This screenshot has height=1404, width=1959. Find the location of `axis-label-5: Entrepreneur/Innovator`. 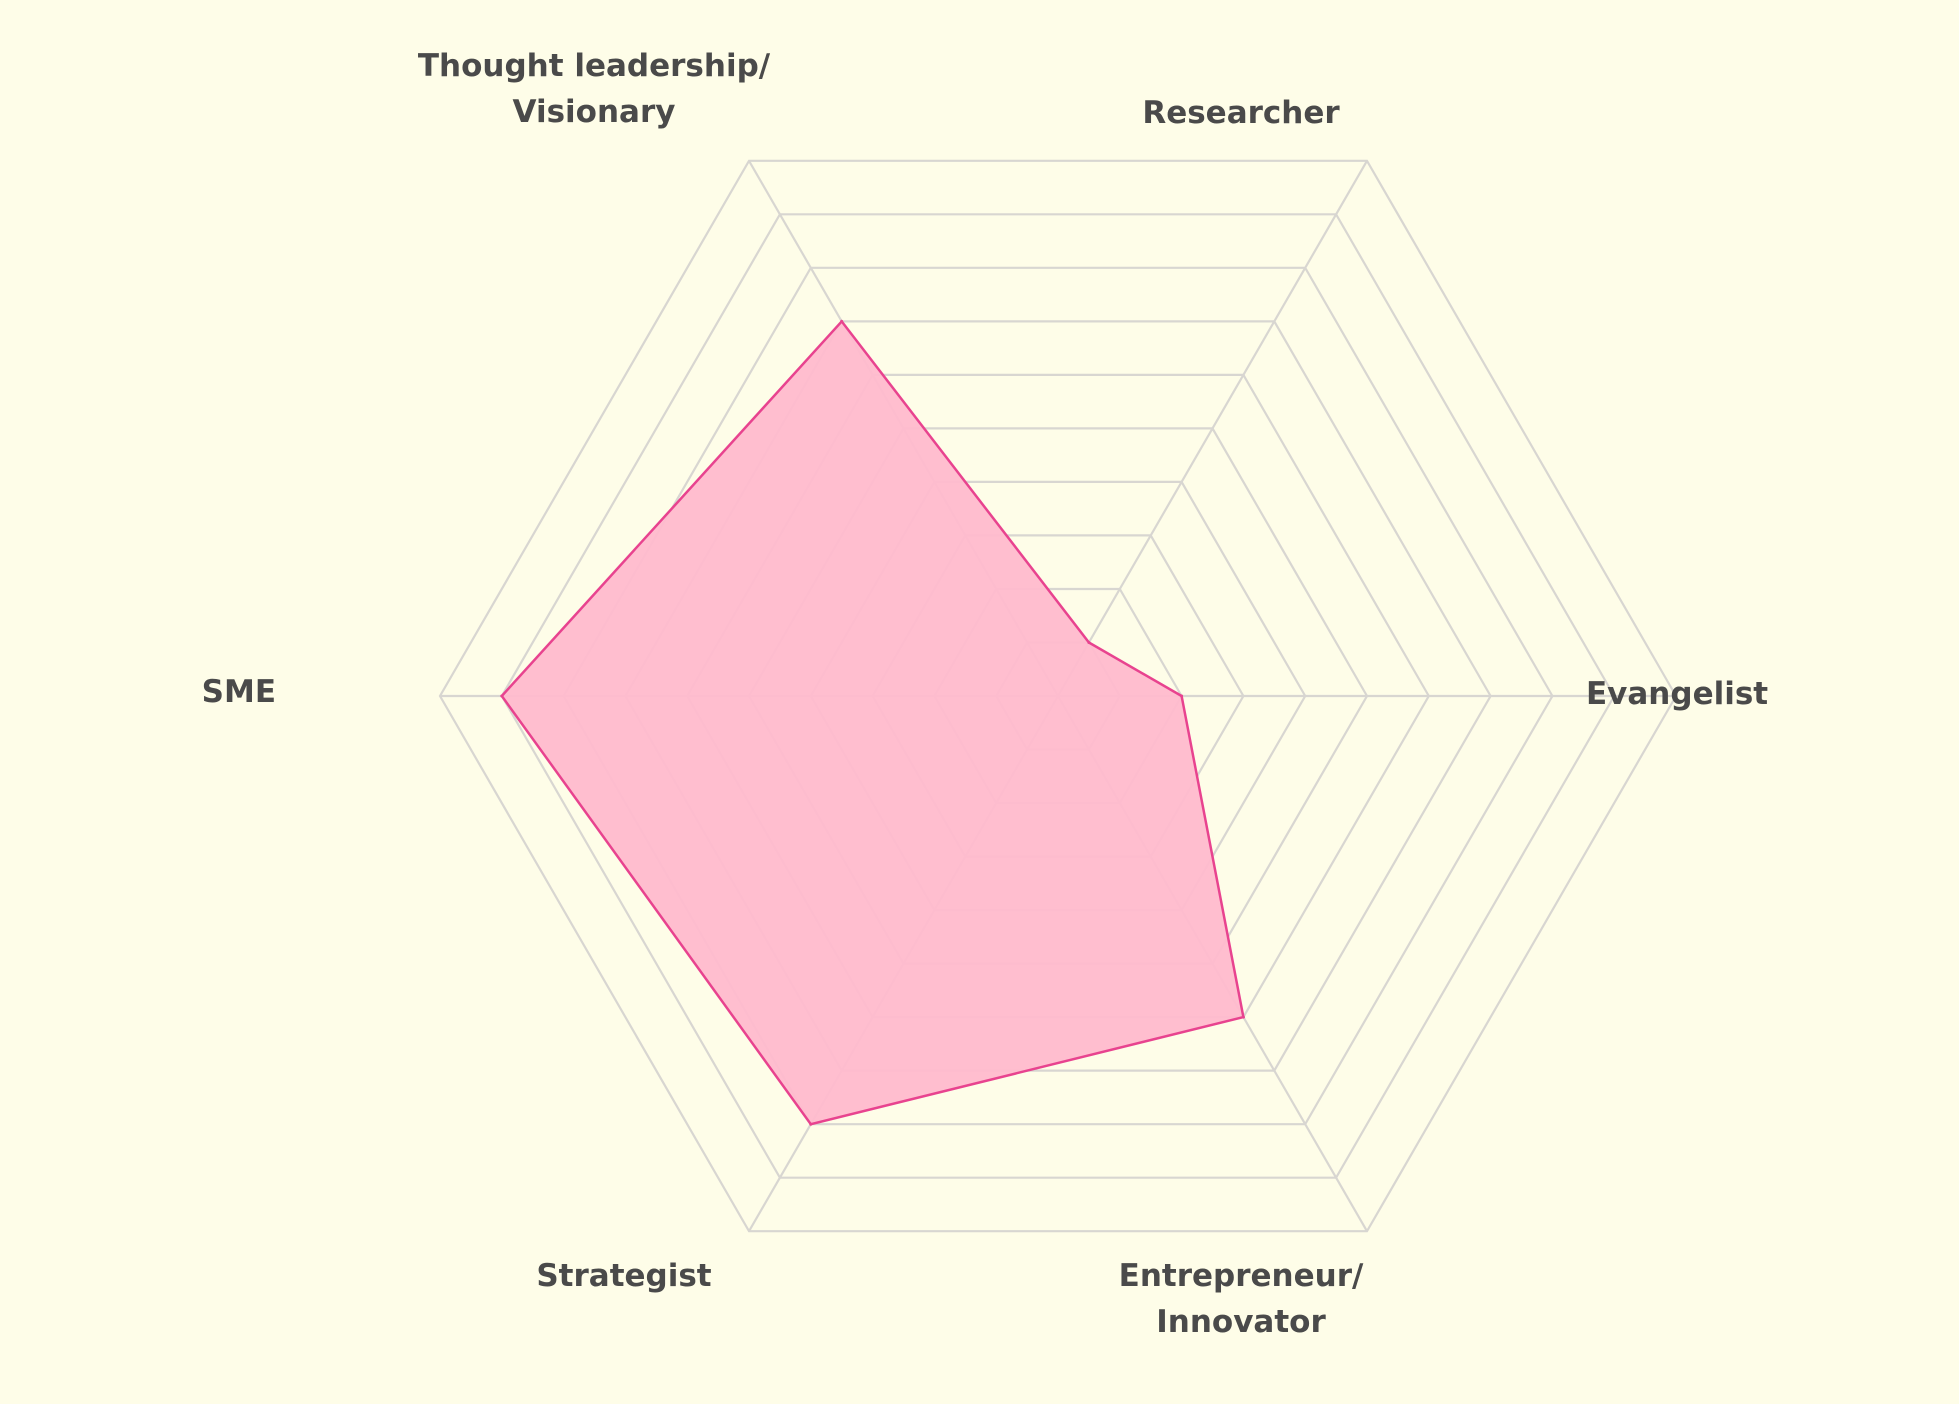

axis-label-5: Entrepreneur/Innovator is located at coordinates (1241, 1299).